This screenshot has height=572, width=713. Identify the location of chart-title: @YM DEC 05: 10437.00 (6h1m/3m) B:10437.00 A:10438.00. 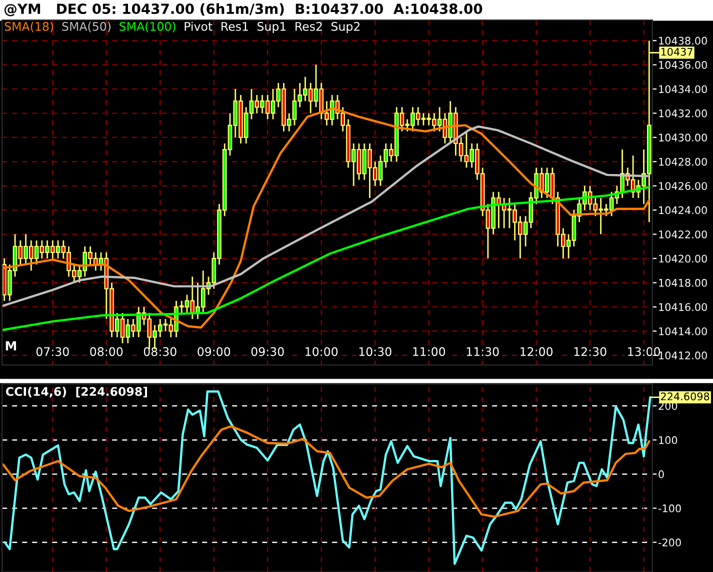
(243, 9).